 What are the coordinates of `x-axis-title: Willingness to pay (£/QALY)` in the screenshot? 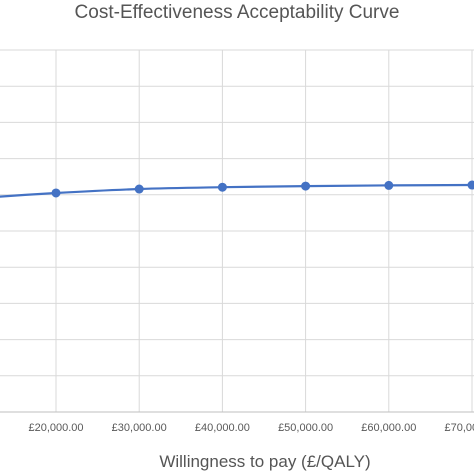 It's located at (265, 461).